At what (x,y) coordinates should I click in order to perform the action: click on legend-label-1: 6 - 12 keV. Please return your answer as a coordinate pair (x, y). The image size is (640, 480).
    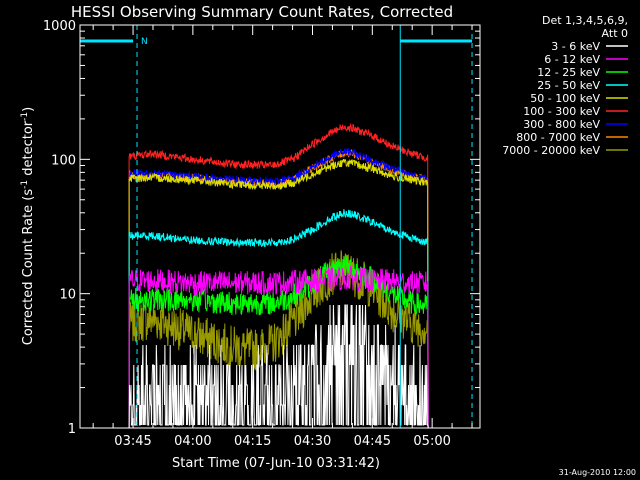
    Looking at the image, I should click on (572, 59).